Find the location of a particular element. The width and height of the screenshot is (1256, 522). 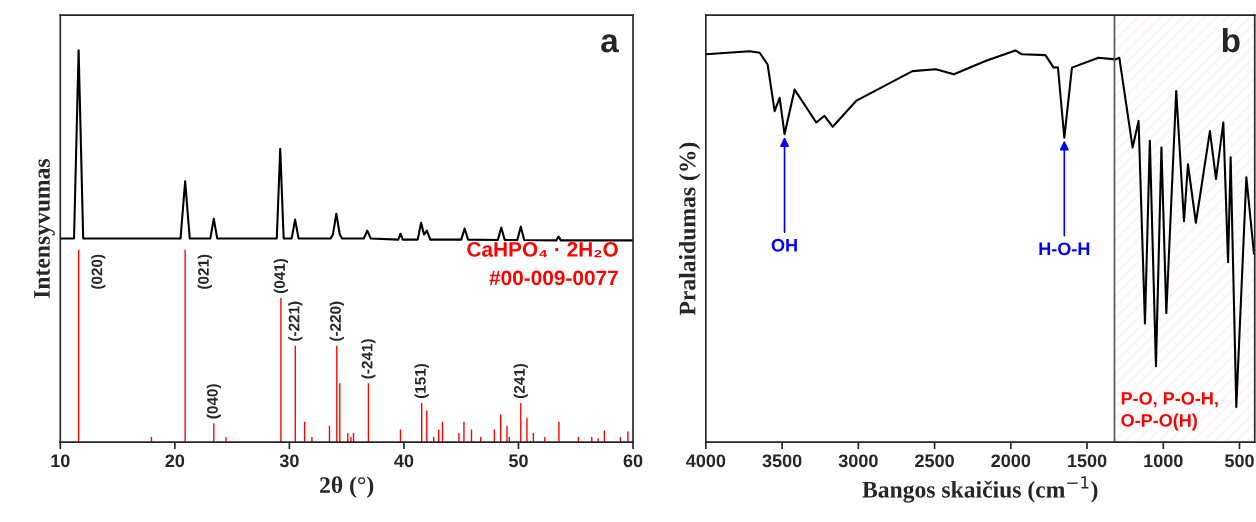

x-axis-title: Bangos skaičius (cm$^{−1}$) is located at coordinates (980, 489).